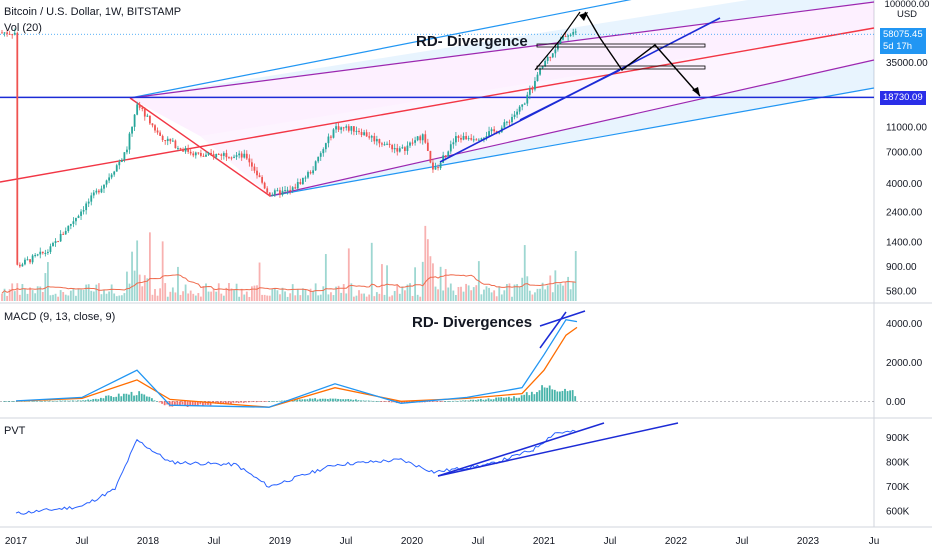 This screenshot has height=550, width=932. What do you see at coordinates (478, 541) in the screenshot?
I see `time-tick-label: Jul` at bounding box center [478, 541].